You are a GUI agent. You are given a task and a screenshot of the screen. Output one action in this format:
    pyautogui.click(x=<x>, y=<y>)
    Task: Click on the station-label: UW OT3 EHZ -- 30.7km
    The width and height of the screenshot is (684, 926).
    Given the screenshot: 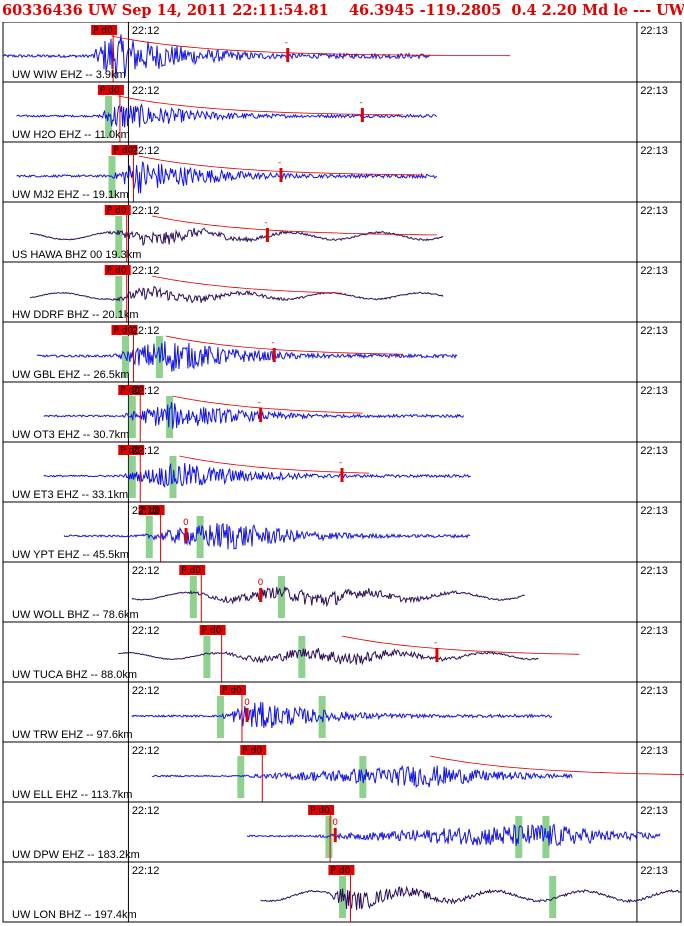 What is the action you would take?
    pyautogui.click(x=70, y=435)
    